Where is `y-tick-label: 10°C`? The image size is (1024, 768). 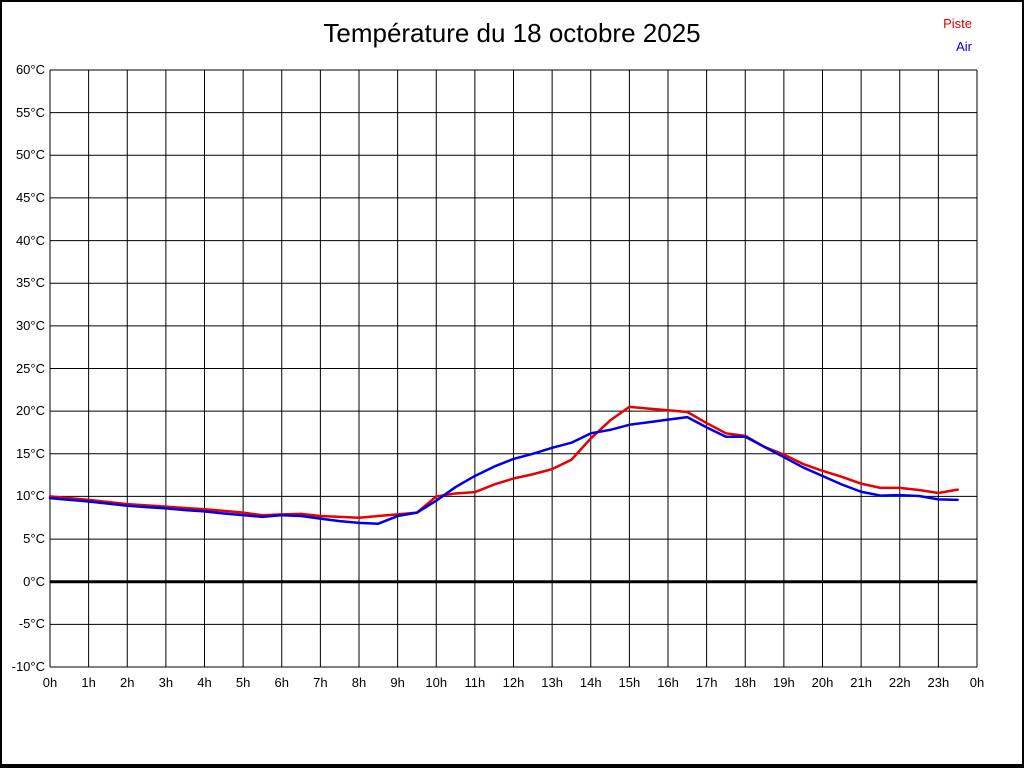 y-tick-label: 10°C is located at coordinates (30, 496).